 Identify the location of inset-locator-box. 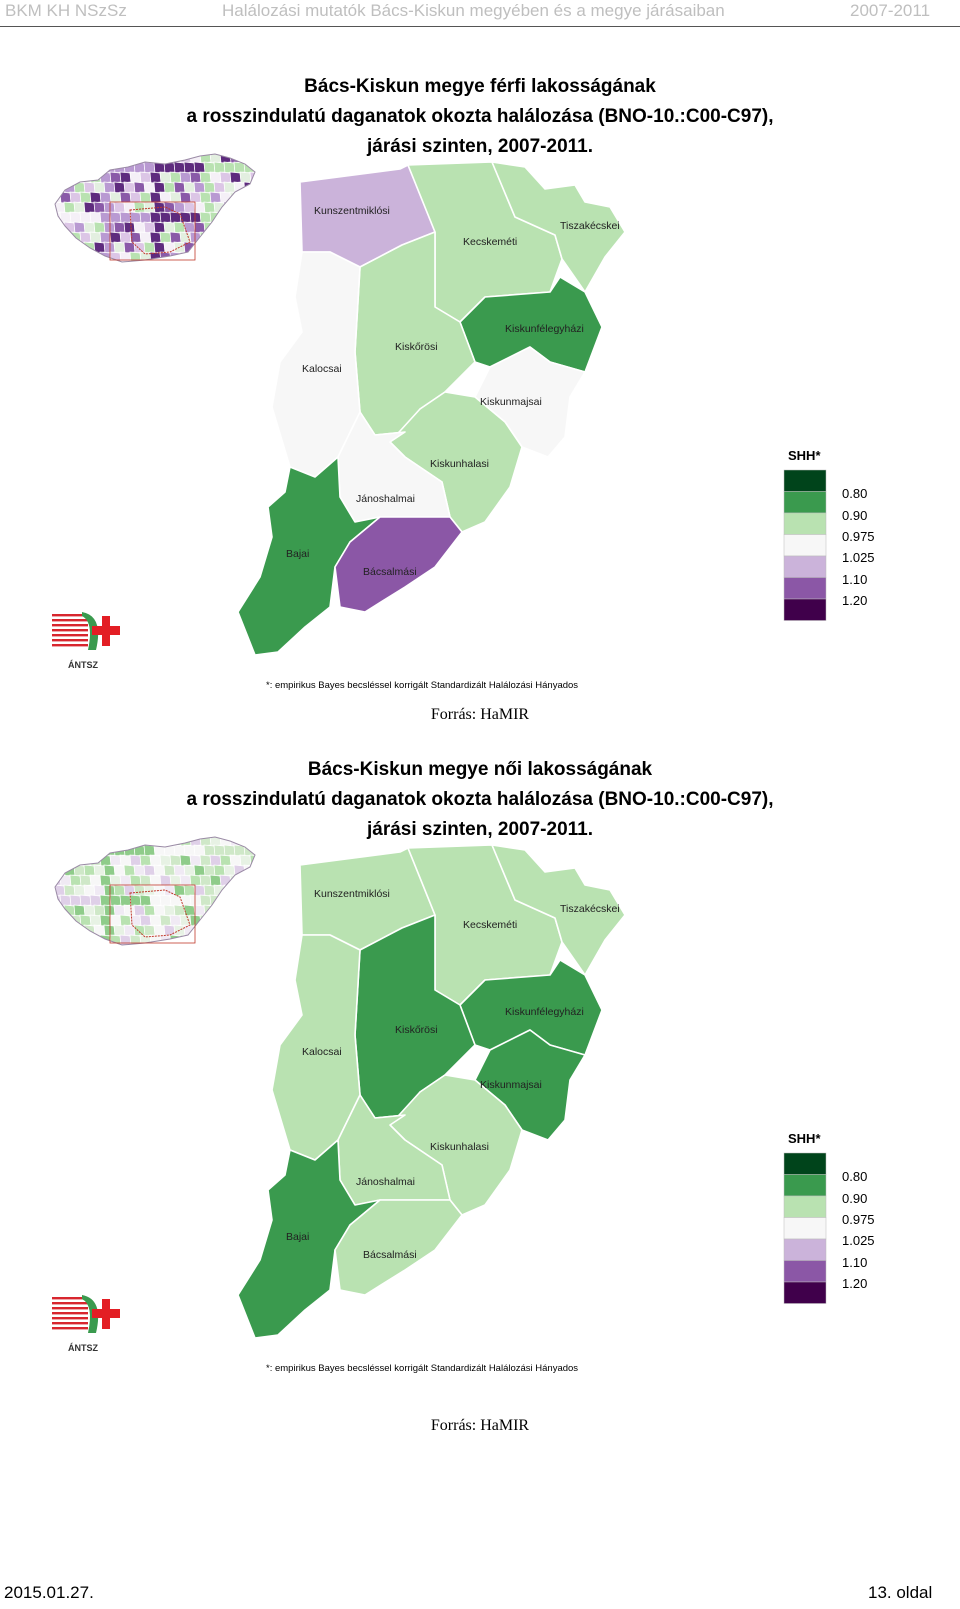
(152, 231).